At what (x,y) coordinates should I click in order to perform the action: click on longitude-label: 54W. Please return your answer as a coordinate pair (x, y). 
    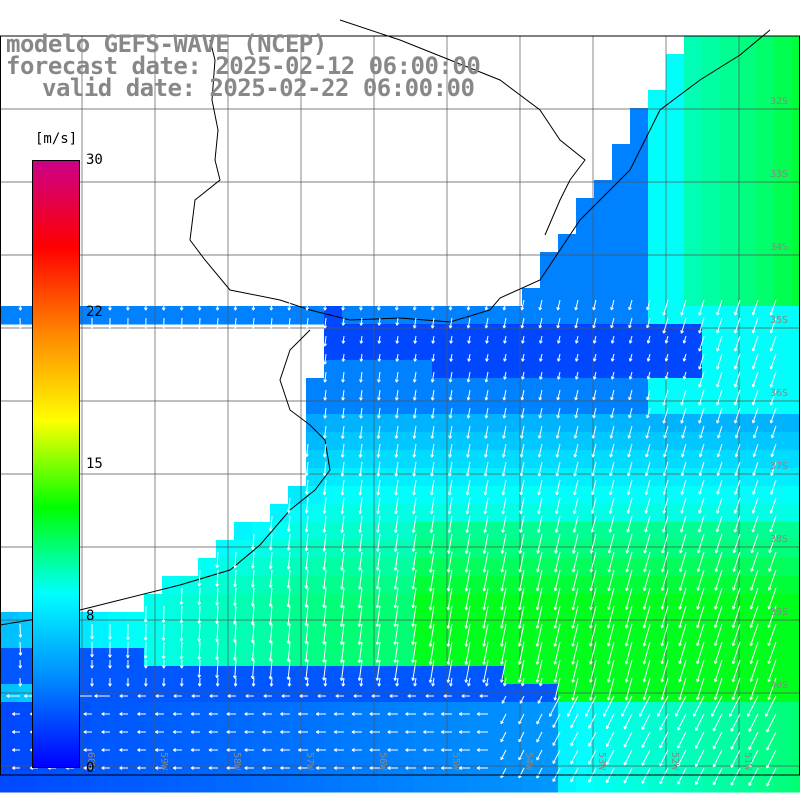
    Looking at the image, I should click on (528, 761).